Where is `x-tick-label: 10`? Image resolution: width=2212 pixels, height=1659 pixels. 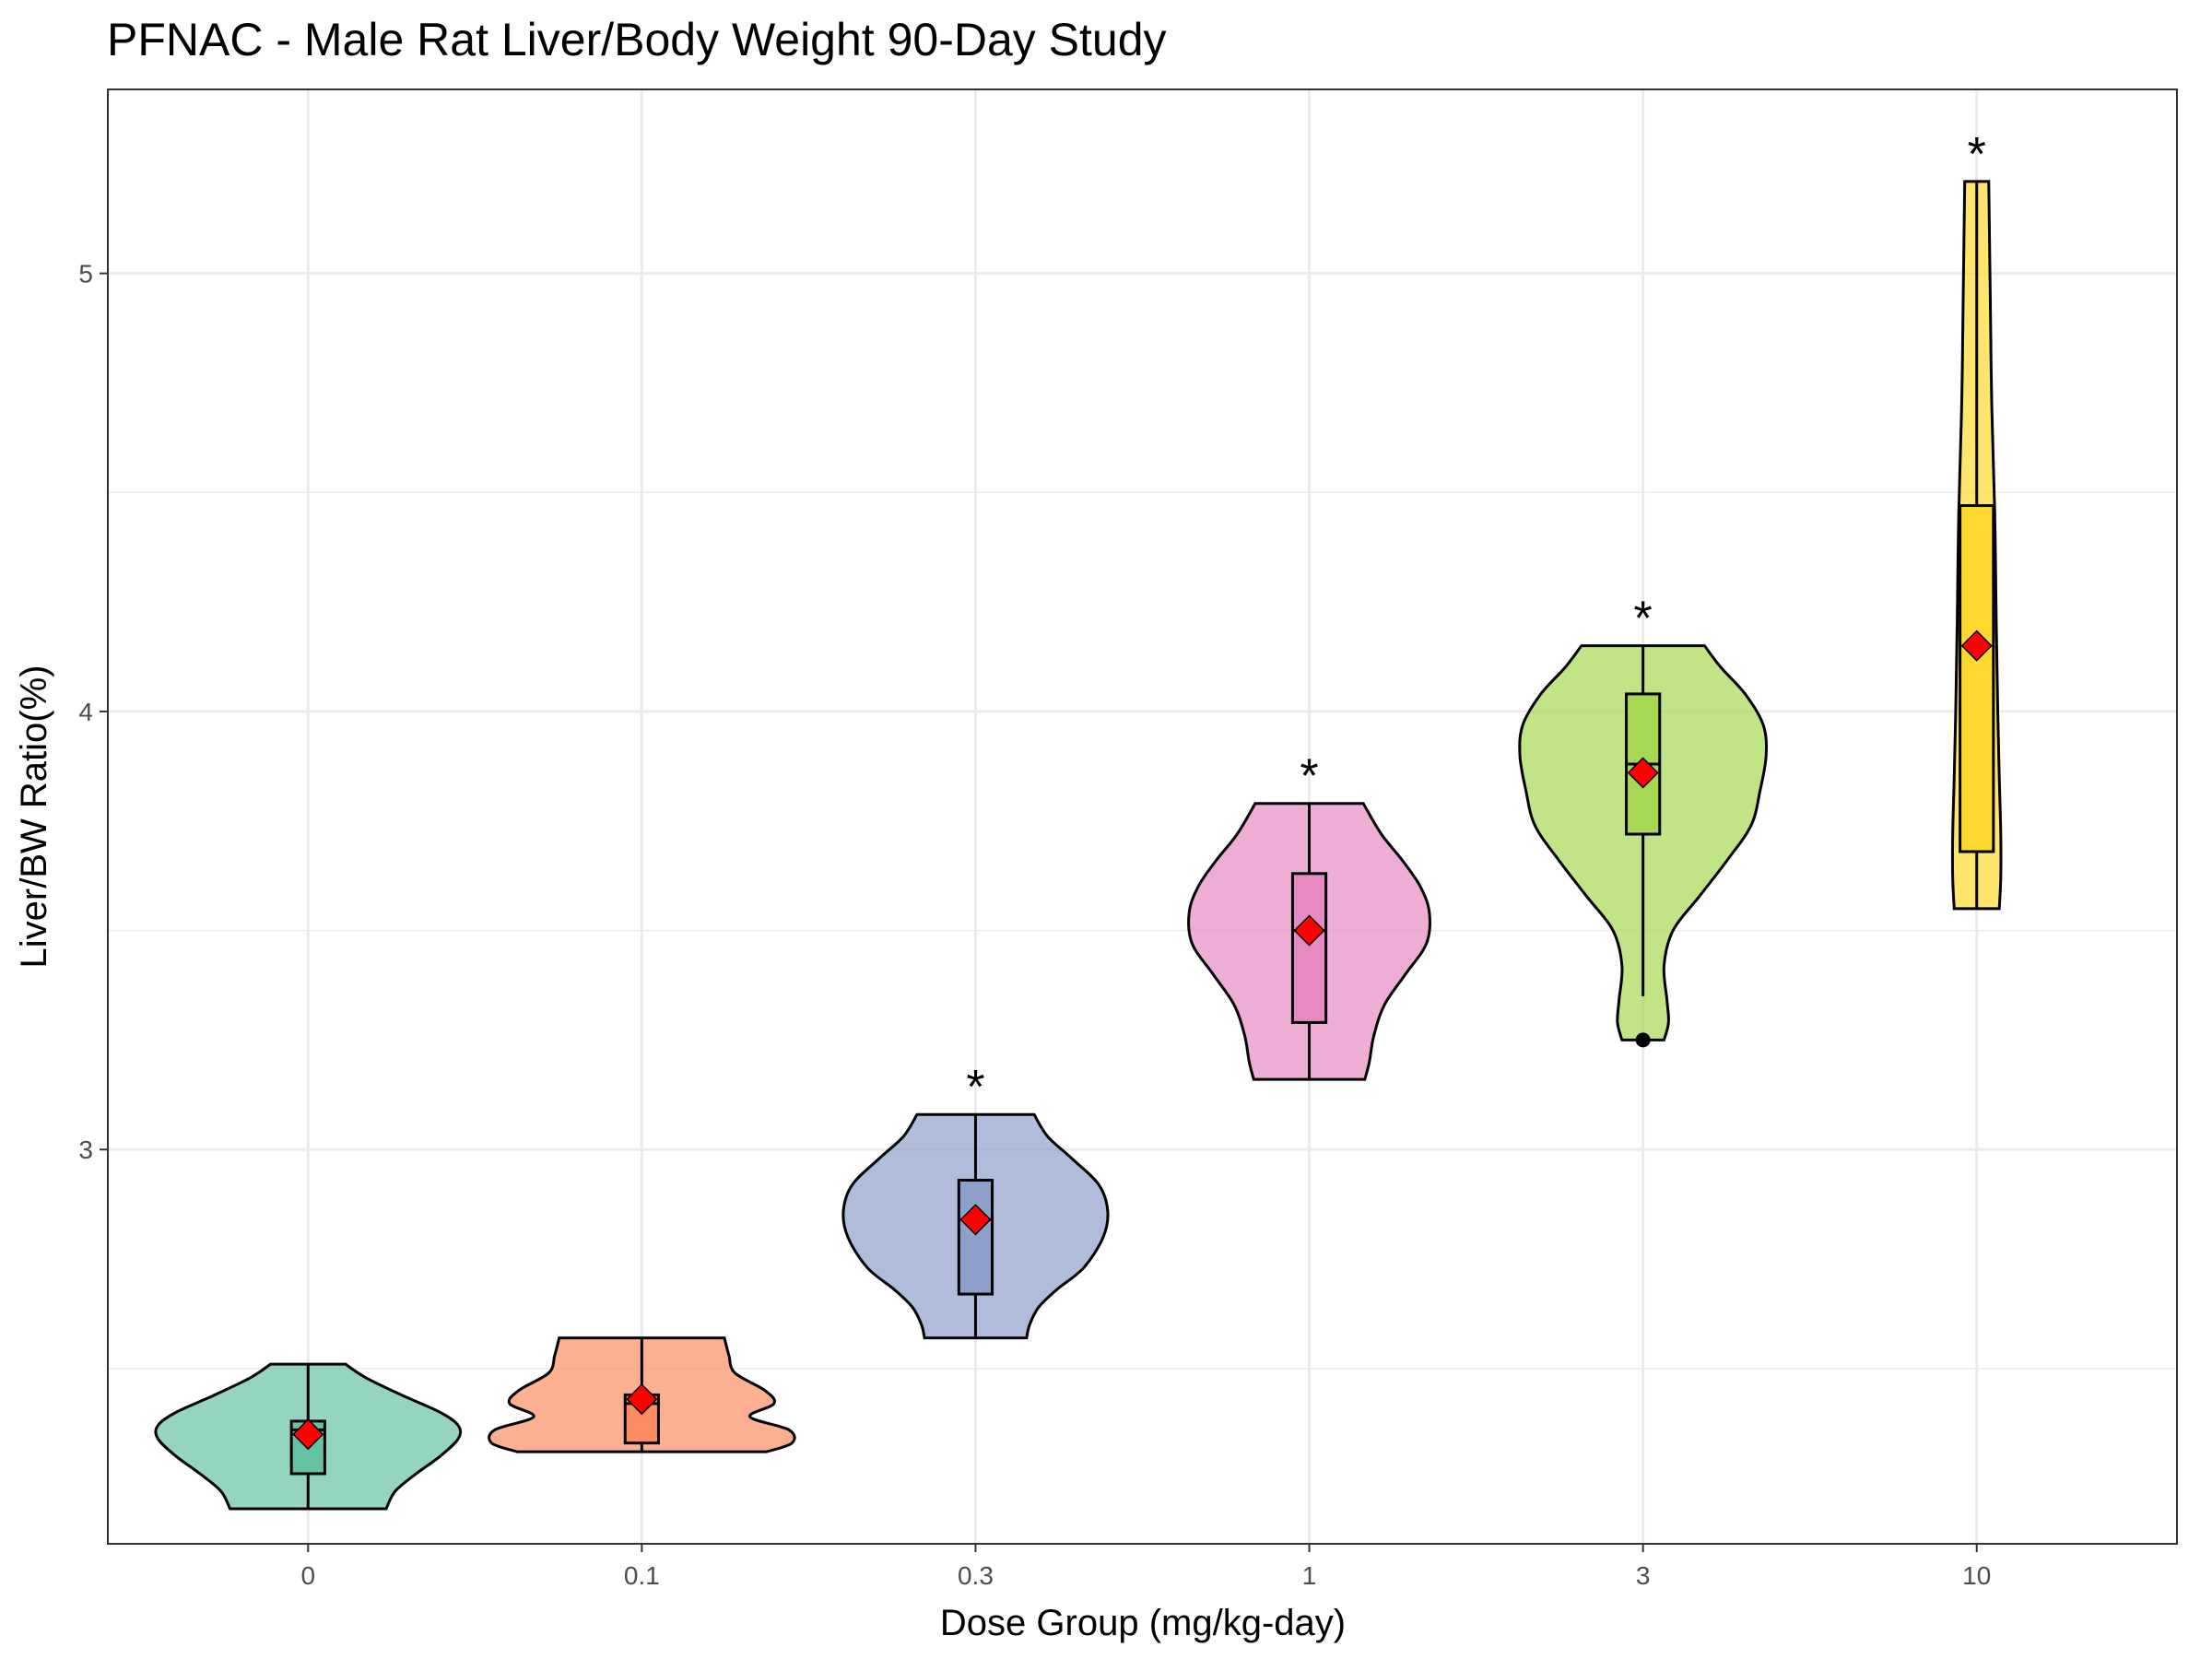
x-tick-label: 10 is located at coordinates (1976, 1575).